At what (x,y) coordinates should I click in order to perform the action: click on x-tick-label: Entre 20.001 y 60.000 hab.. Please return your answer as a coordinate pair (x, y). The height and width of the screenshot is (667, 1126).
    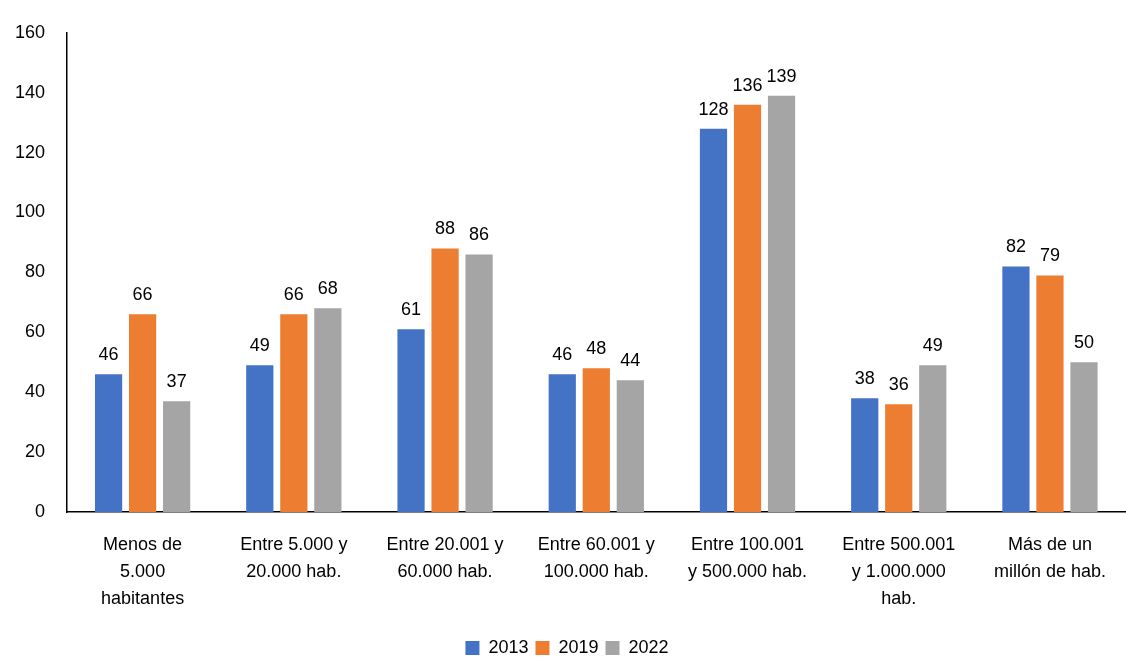
    Looking at the image, I should click on (445, 558).